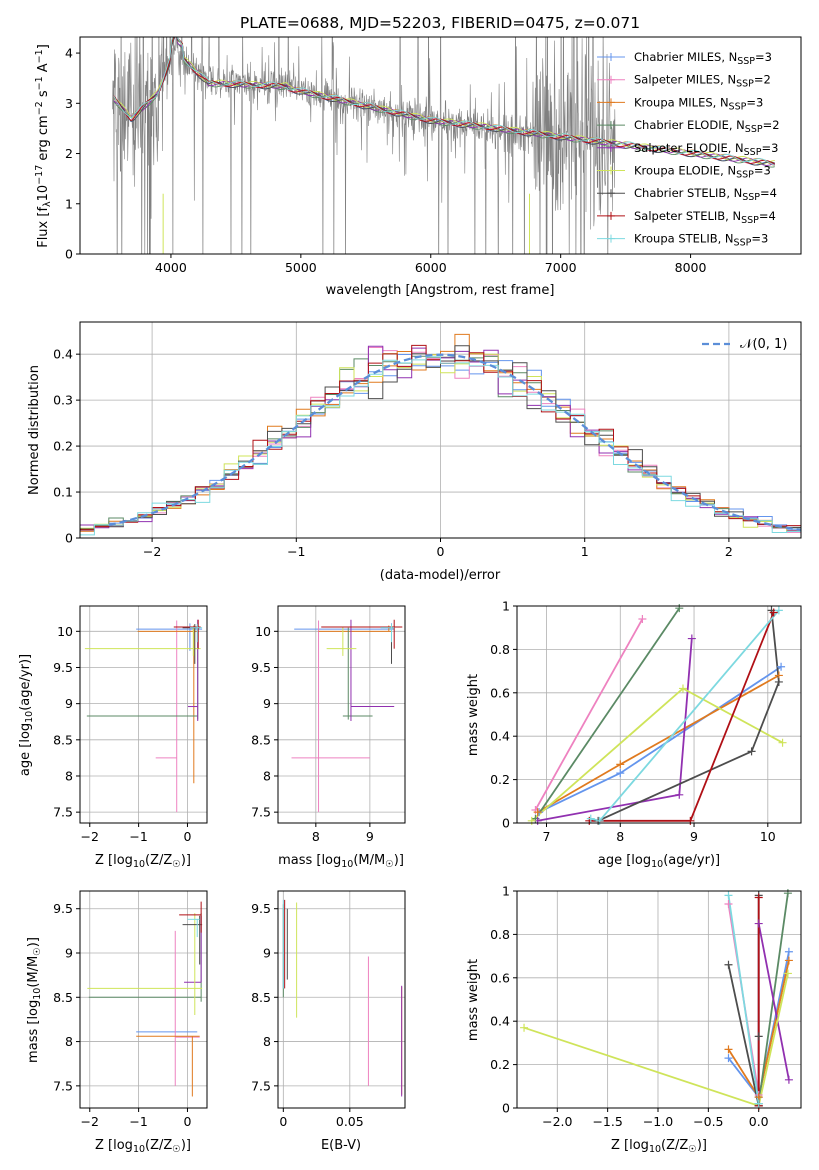 The width and height of the screenshot is (819, 1170). What do you see at coordinates (69, 53) in the screenshot?
I see `y-tick-label: 4` at bounding box center [69, 53].